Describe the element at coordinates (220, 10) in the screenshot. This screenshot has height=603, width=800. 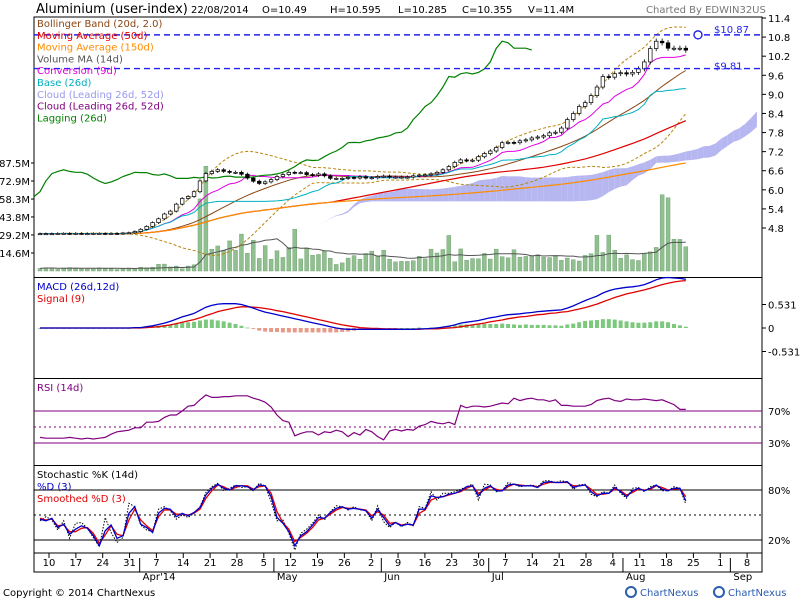
I see `header-date: 22/08/2014` at that location.